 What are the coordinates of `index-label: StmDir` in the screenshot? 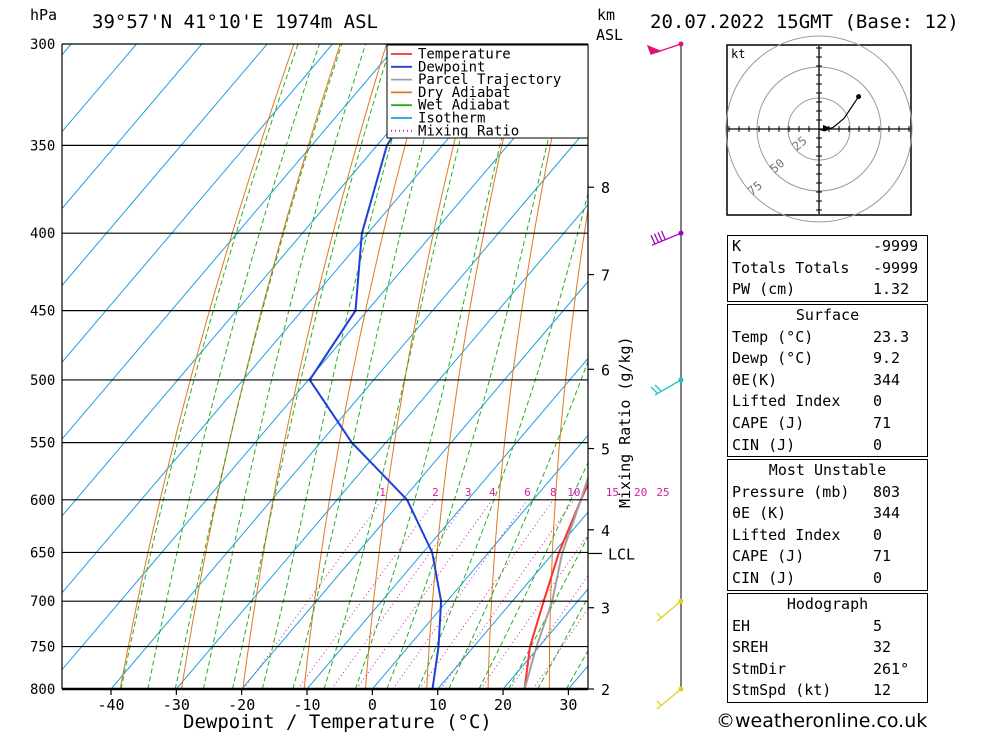 It's located at (759, 668).